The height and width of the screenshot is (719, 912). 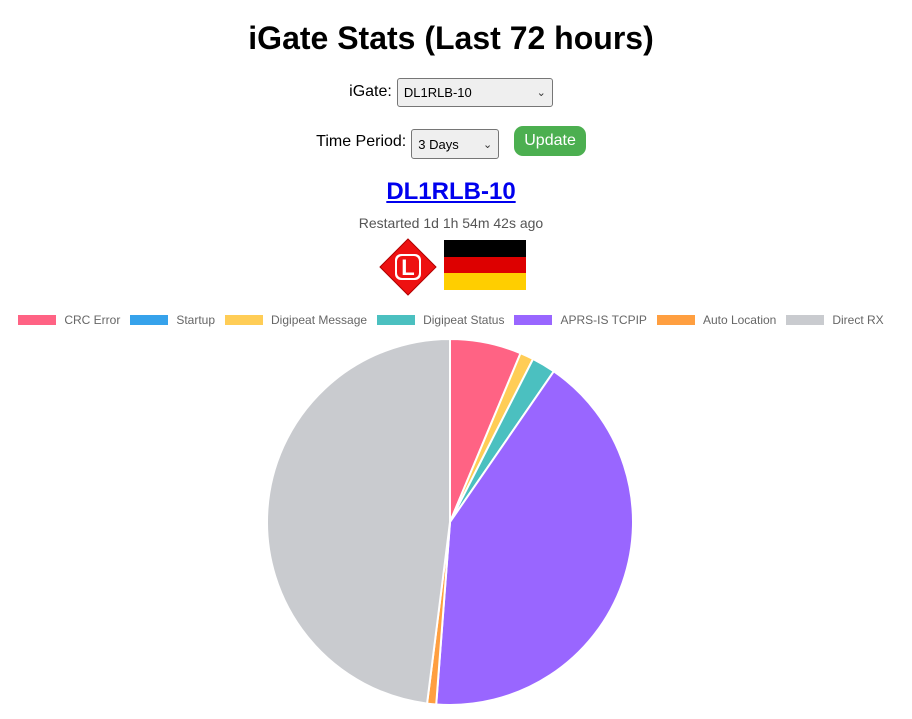 I want to click on legend-item: Digipeat Message, so click(x=296, y=320).